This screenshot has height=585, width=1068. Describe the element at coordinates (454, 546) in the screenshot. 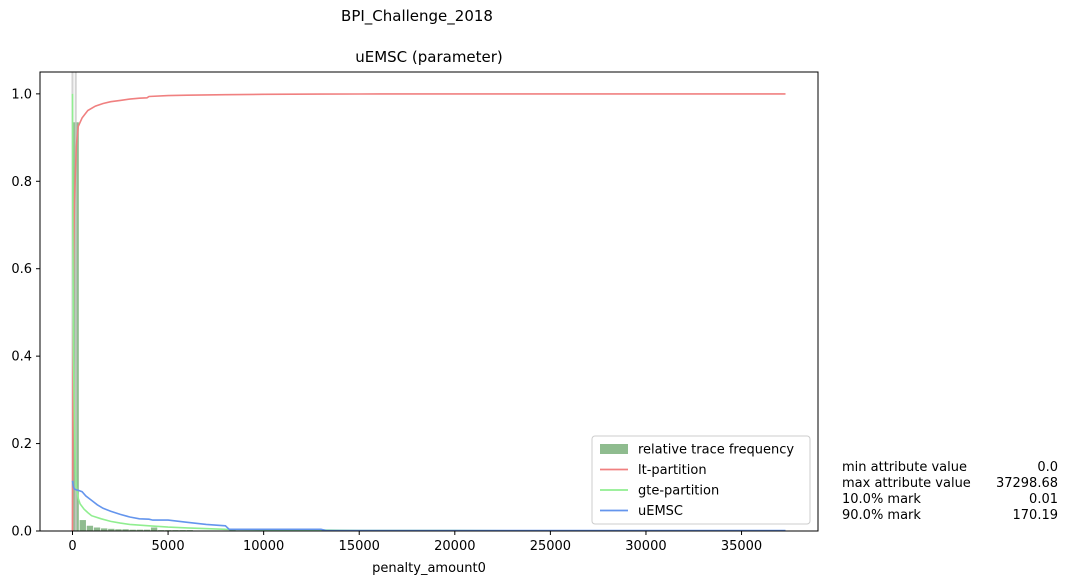

I see `x-tick-label: 20000` at that location.